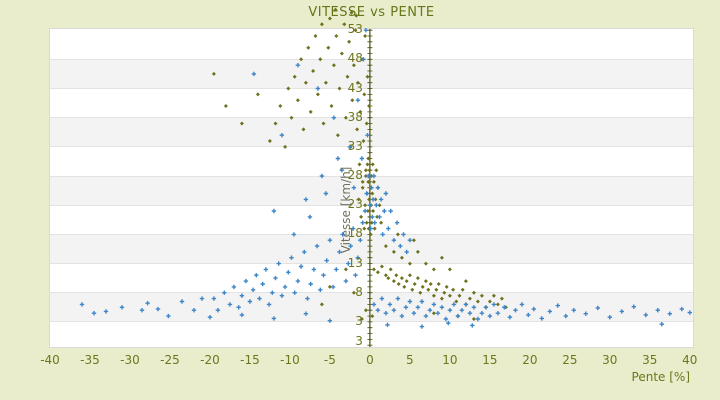 This screenshot has width=720, height=400. I want to click on x-tick-label: 5, so click(410, 360).